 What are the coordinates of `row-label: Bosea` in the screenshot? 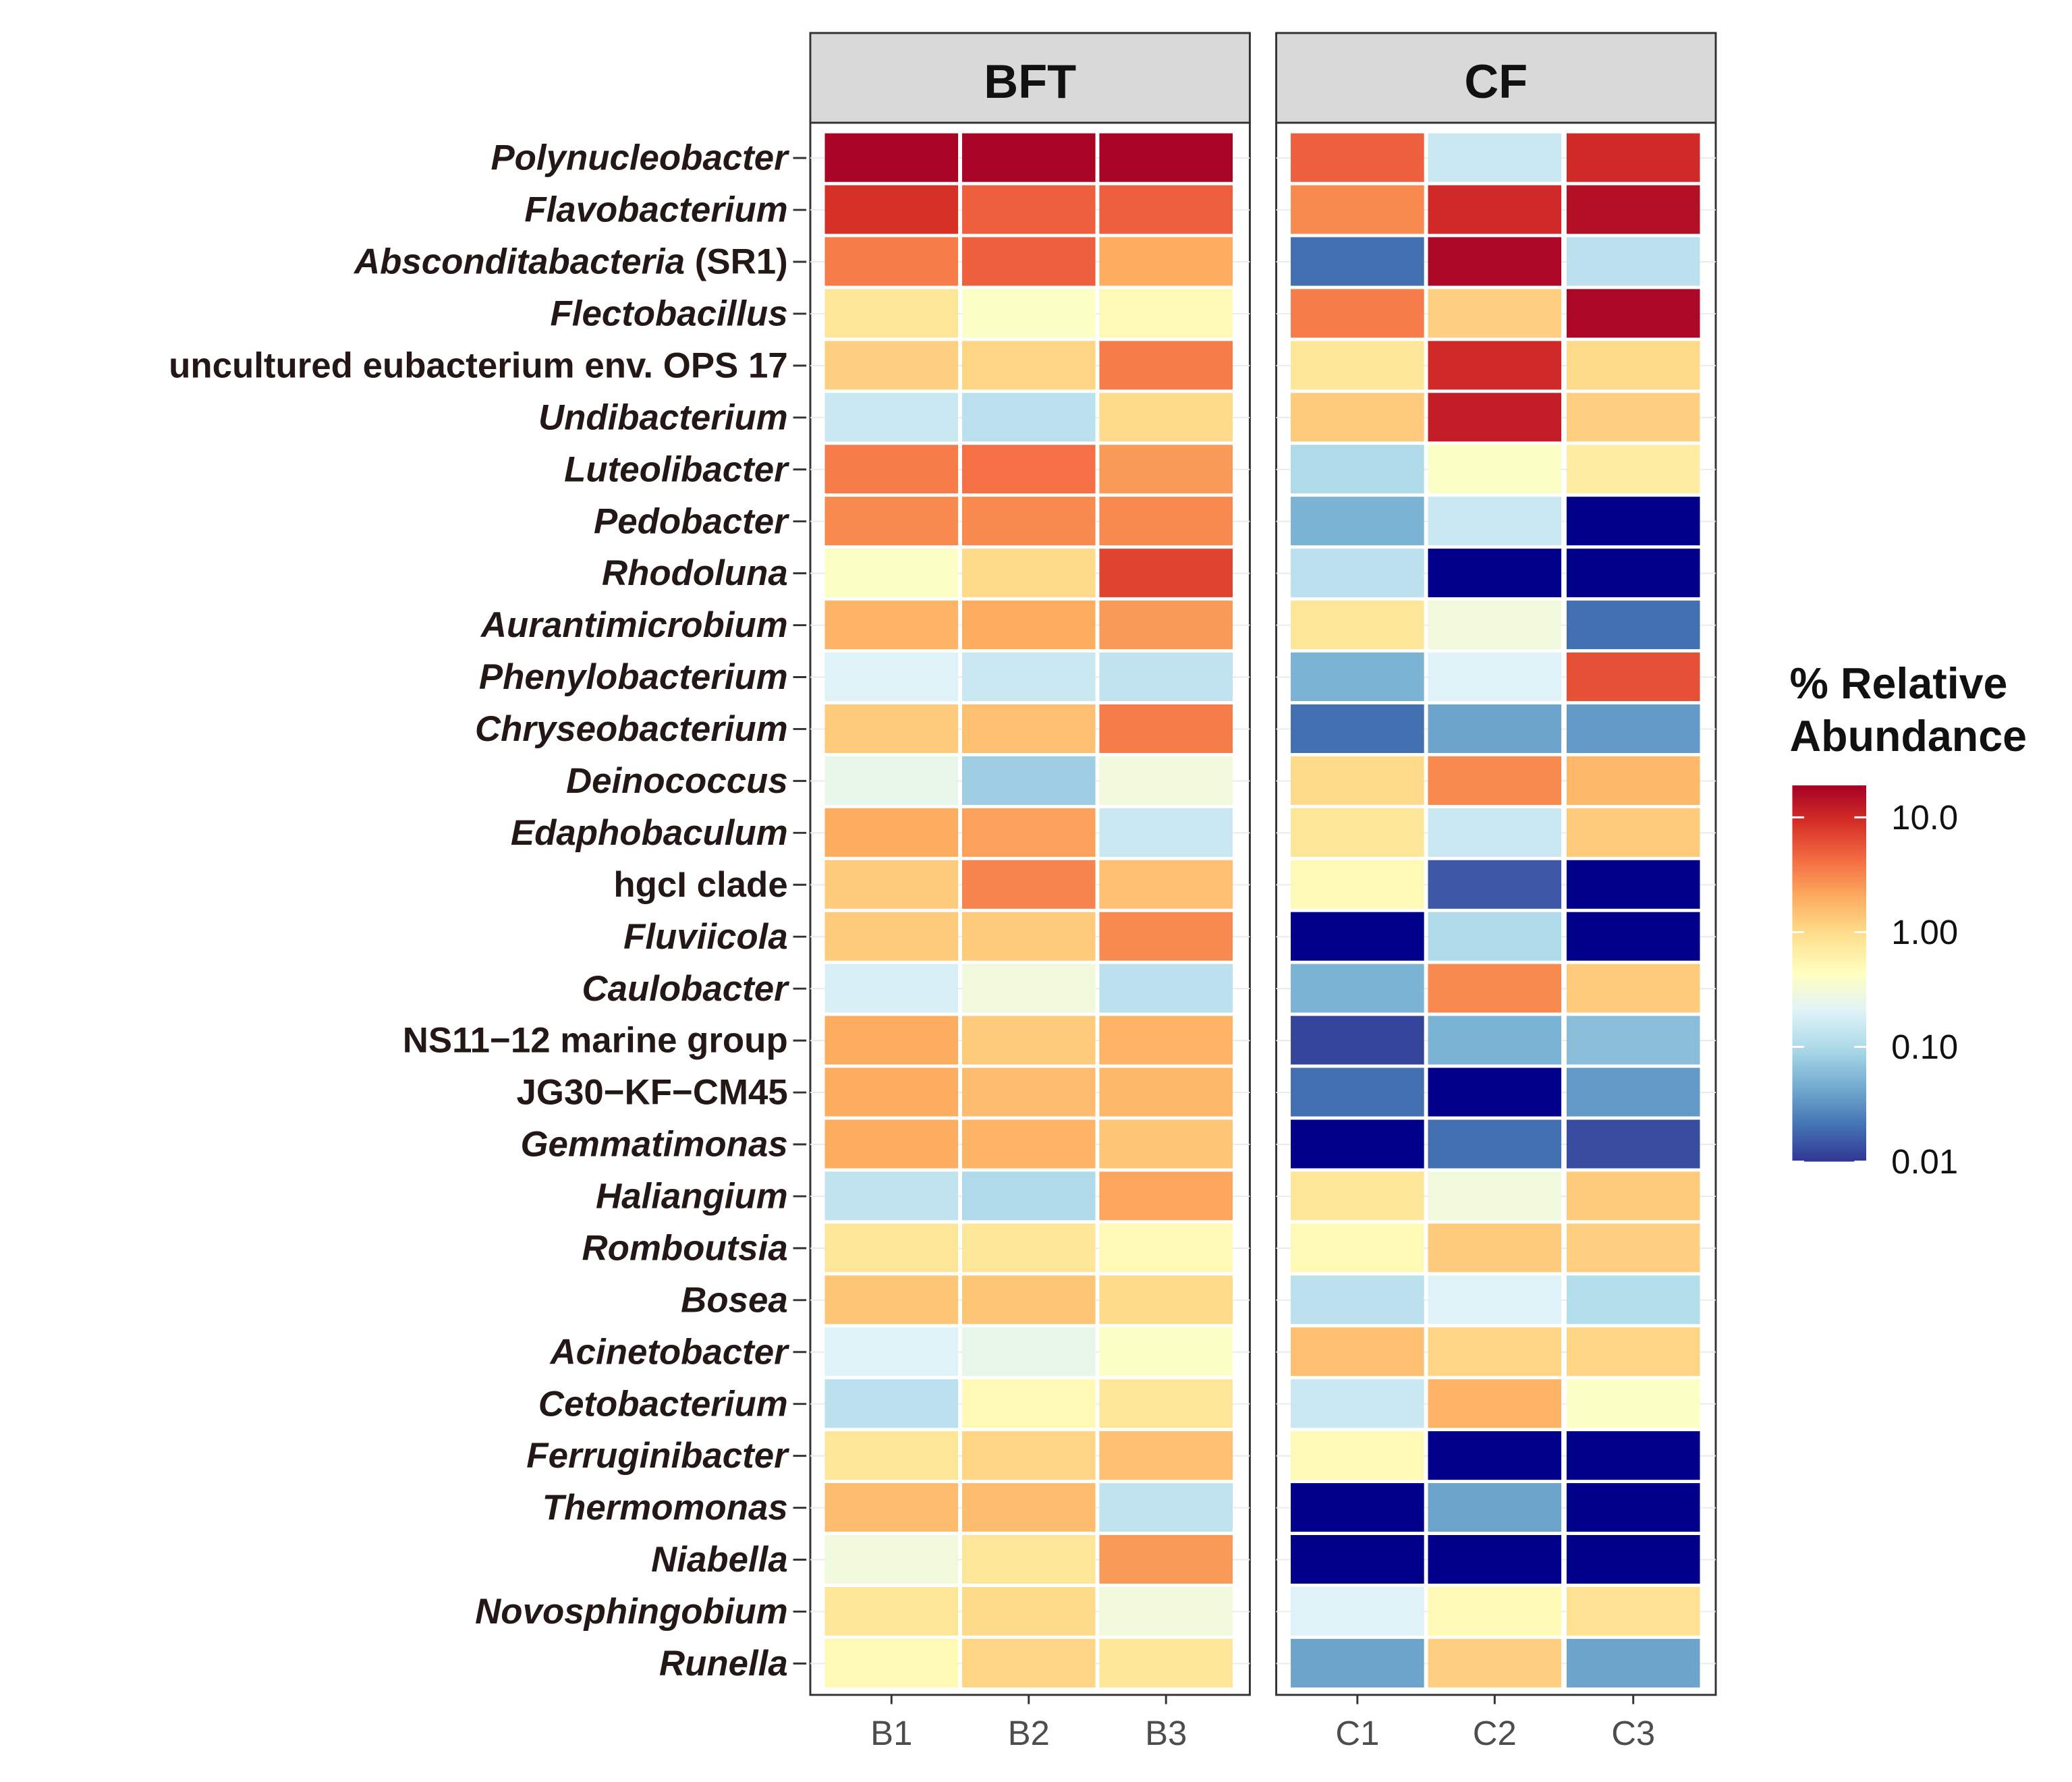 It's located at (734, 1300).